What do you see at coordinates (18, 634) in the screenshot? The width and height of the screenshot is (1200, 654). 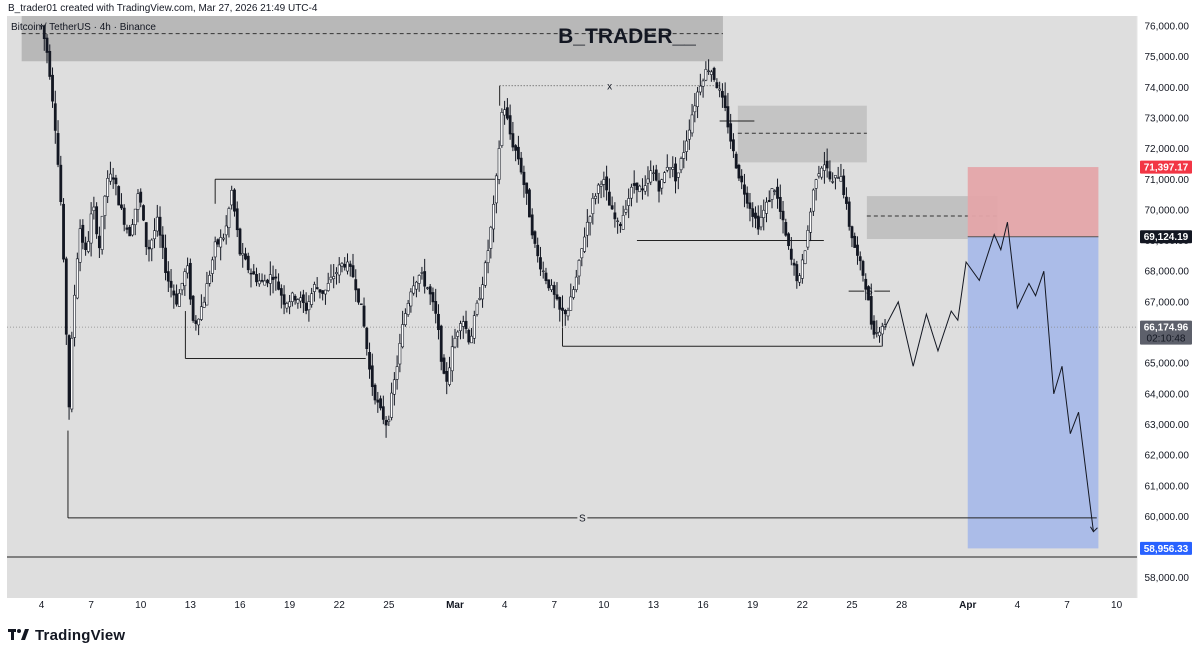 I see `tradingview-logo-icon` at bounding box center [18, 634].